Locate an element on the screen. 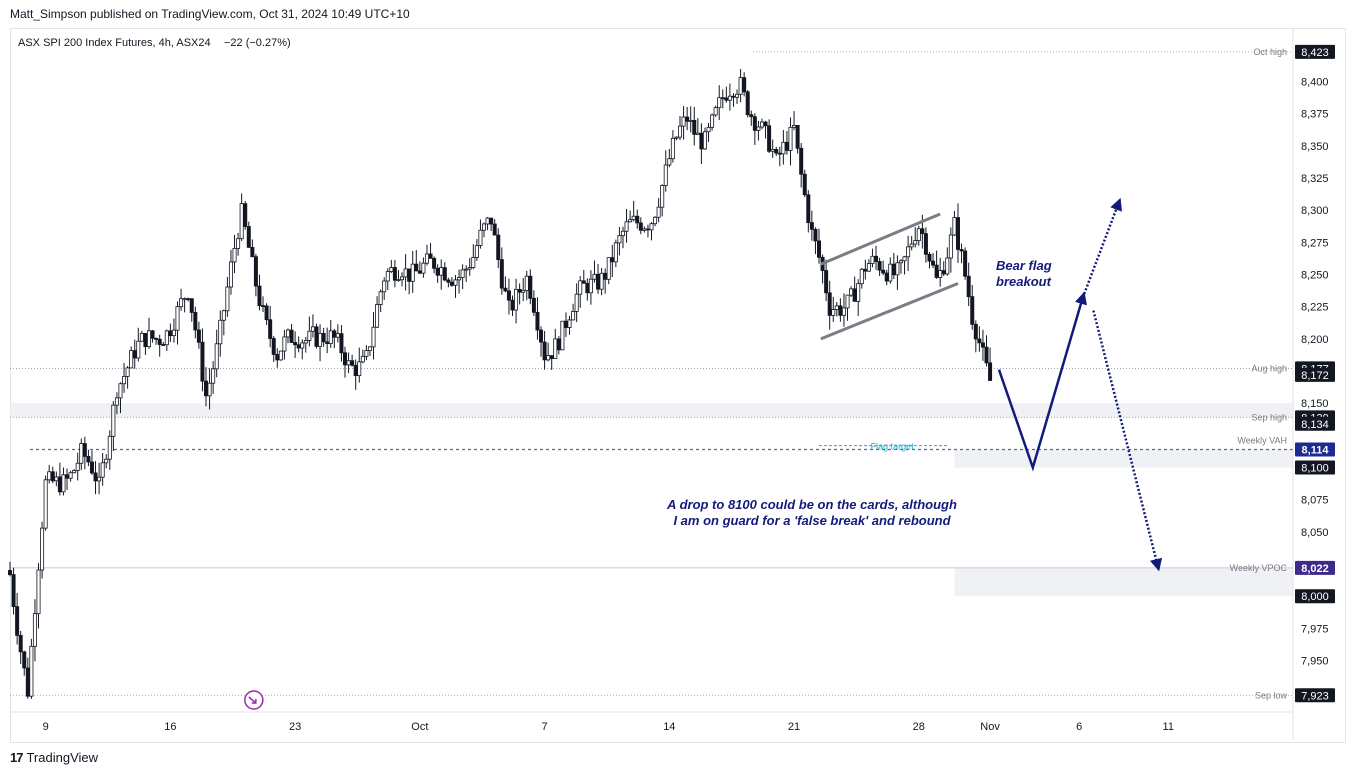  projection-up_dotted is located at coordinates (1101, 248).